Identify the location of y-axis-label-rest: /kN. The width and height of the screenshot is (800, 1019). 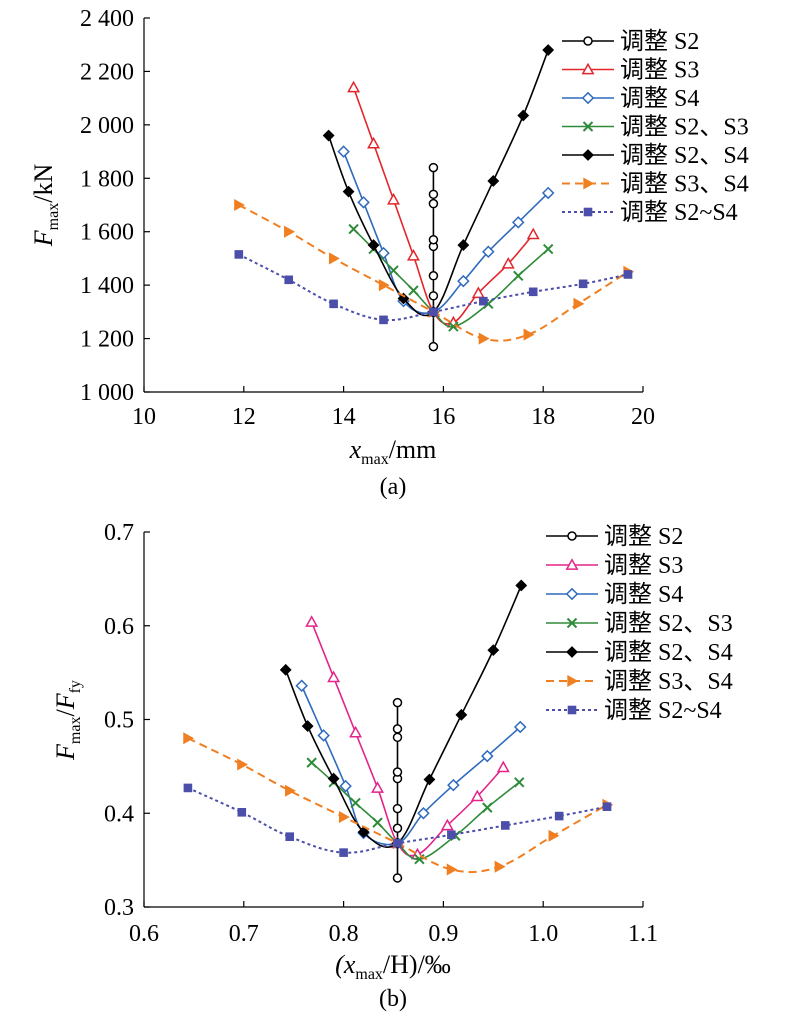
(43, 183).